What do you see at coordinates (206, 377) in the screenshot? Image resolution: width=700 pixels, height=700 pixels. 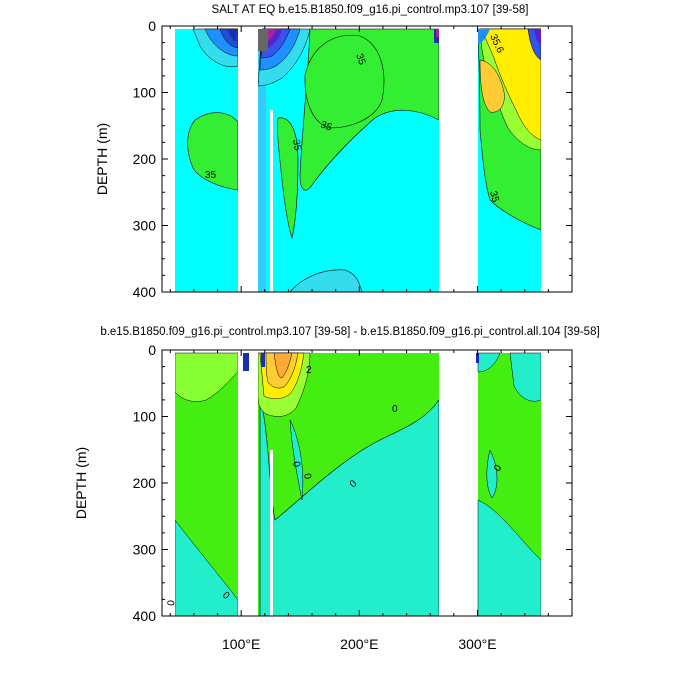 I see `difference-region-positive` at bounding box center [206, 377].